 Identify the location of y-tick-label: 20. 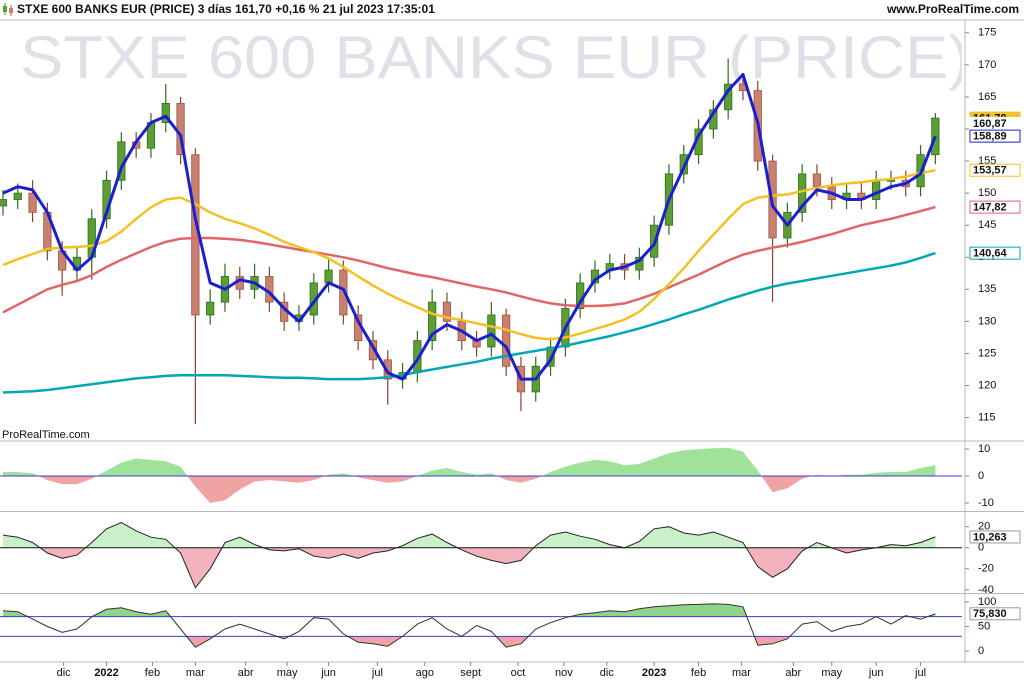
(984, 527).